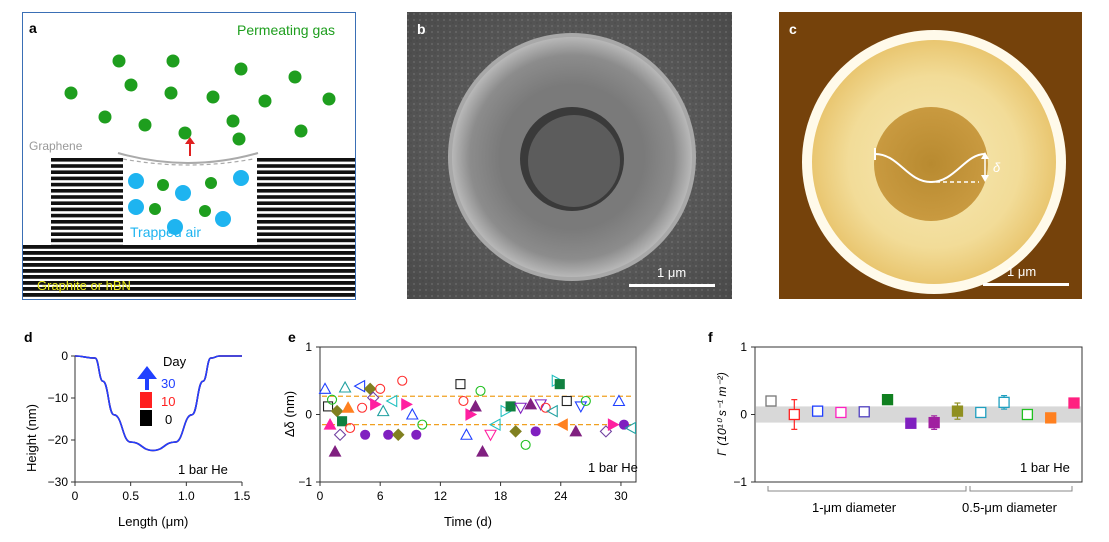 The width and height of the screenshot is (1109, 542). What do you see at coordinates (31, 438) in the screenshot?
I see `ylabel-d: Height (nm)` at bounding box center [31, 438].